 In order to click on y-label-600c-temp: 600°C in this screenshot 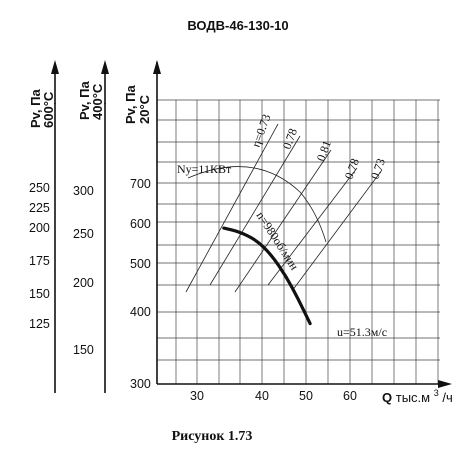, I will do `click(48, 109)`.